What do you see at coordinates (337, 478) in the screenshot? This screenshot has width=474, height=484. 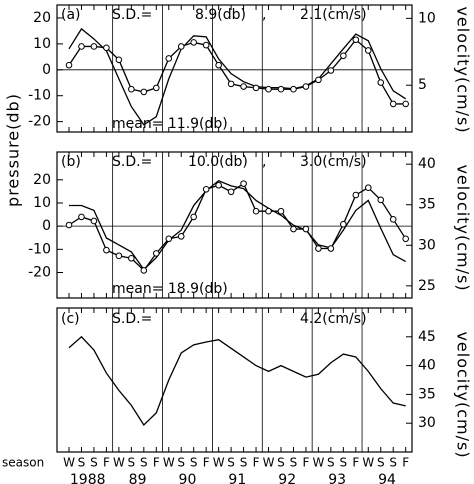 I see `year-label: 93` at bounding box center [337, 478].